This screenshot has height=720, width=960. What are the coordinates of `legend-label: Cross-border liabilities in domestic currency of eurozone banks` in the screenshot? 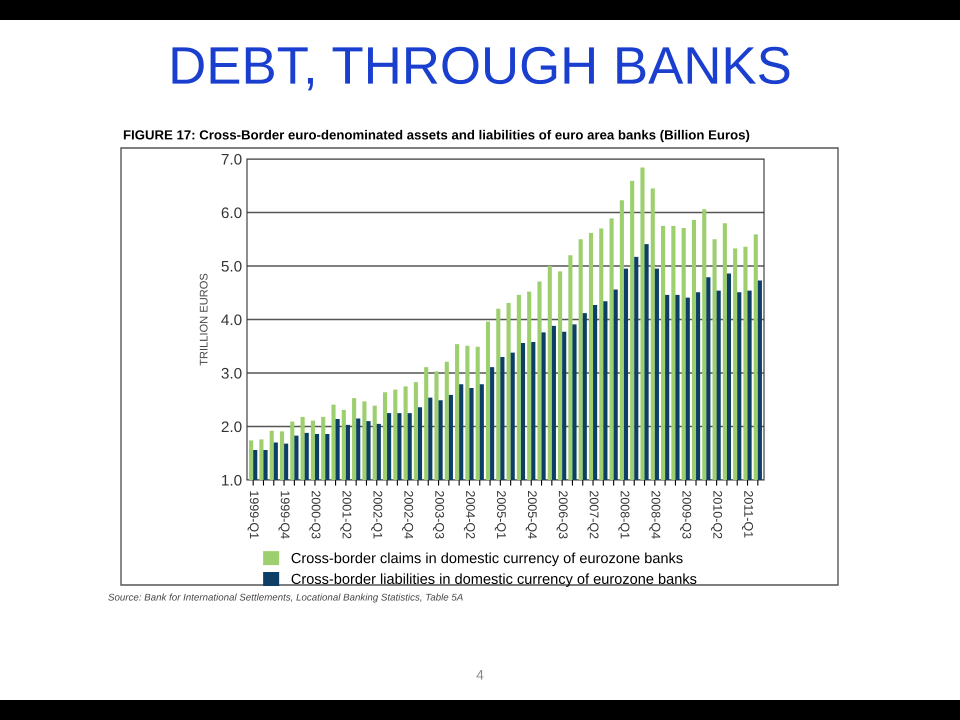 It's located at (494, 580).